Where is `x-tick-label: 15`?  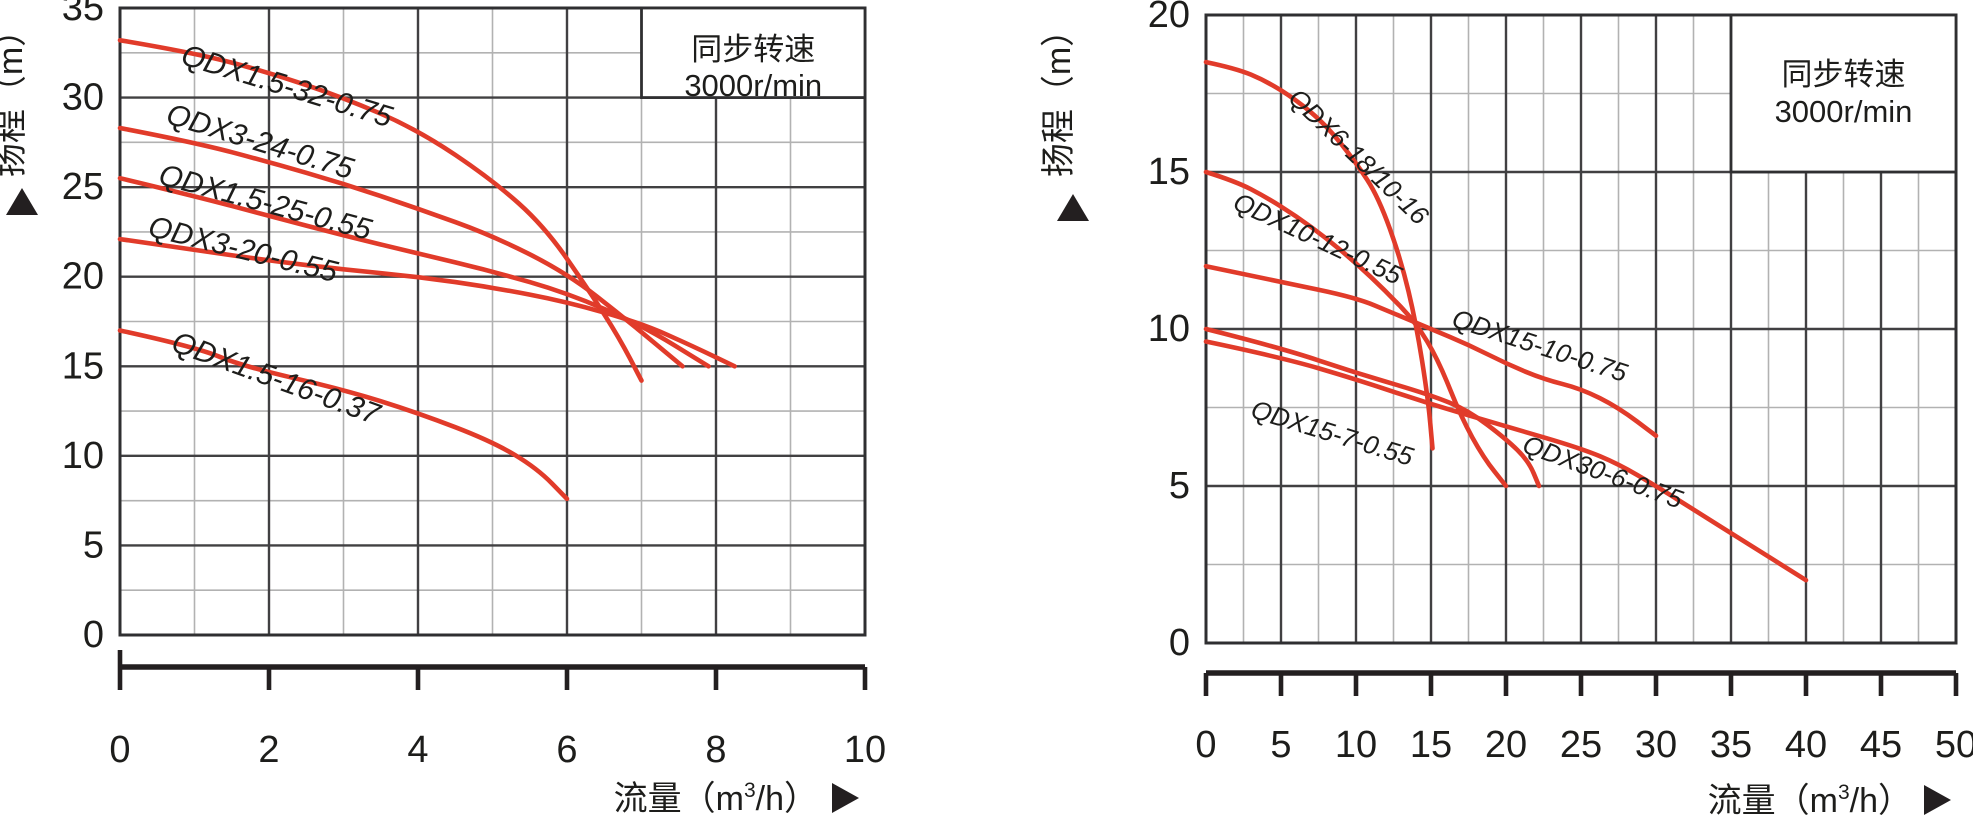 x-tick-label: 15 is located at coordinates (1431, 745).